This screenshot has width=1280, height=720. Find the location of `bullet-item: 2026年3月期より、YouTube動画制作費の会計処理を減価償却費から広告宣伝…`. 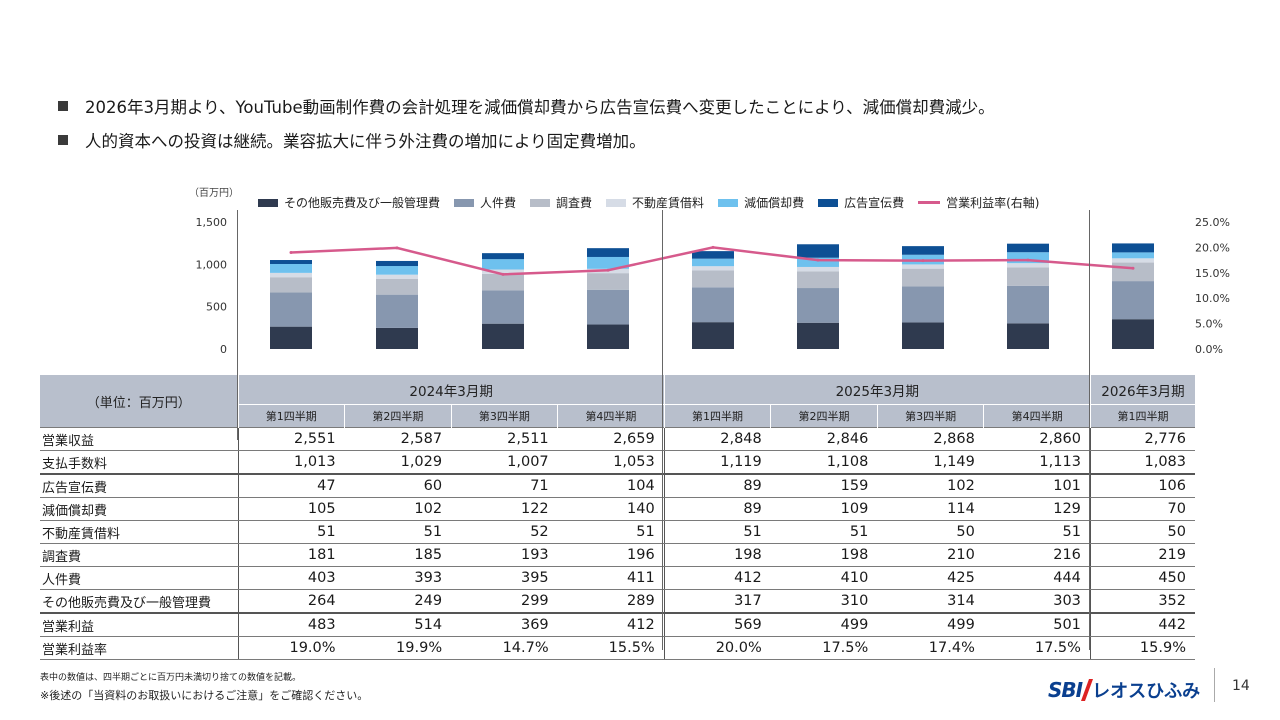

bullet-item: 2026年3月期より、YouTube動画制作費の会計処理を減価償却費から広告宣伝… is located at coordinates (526, 106).